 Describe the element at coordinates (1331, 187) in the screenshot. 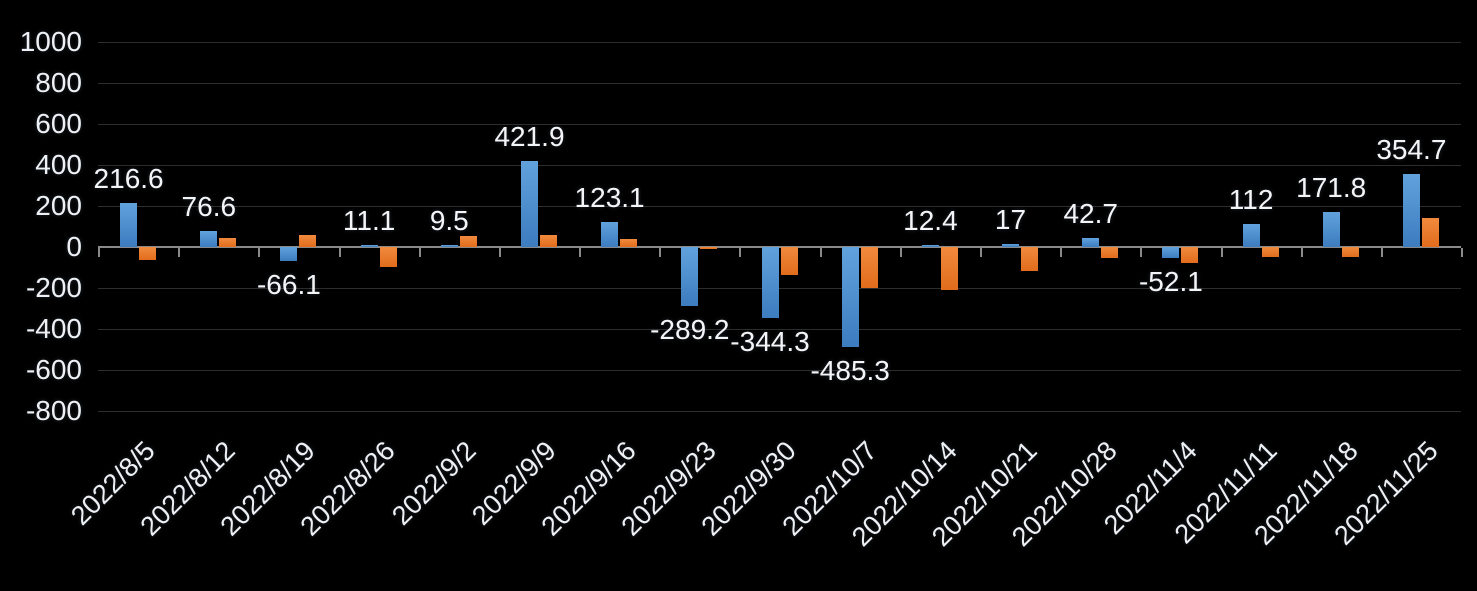

I see `data-label: 171.8` at that location.